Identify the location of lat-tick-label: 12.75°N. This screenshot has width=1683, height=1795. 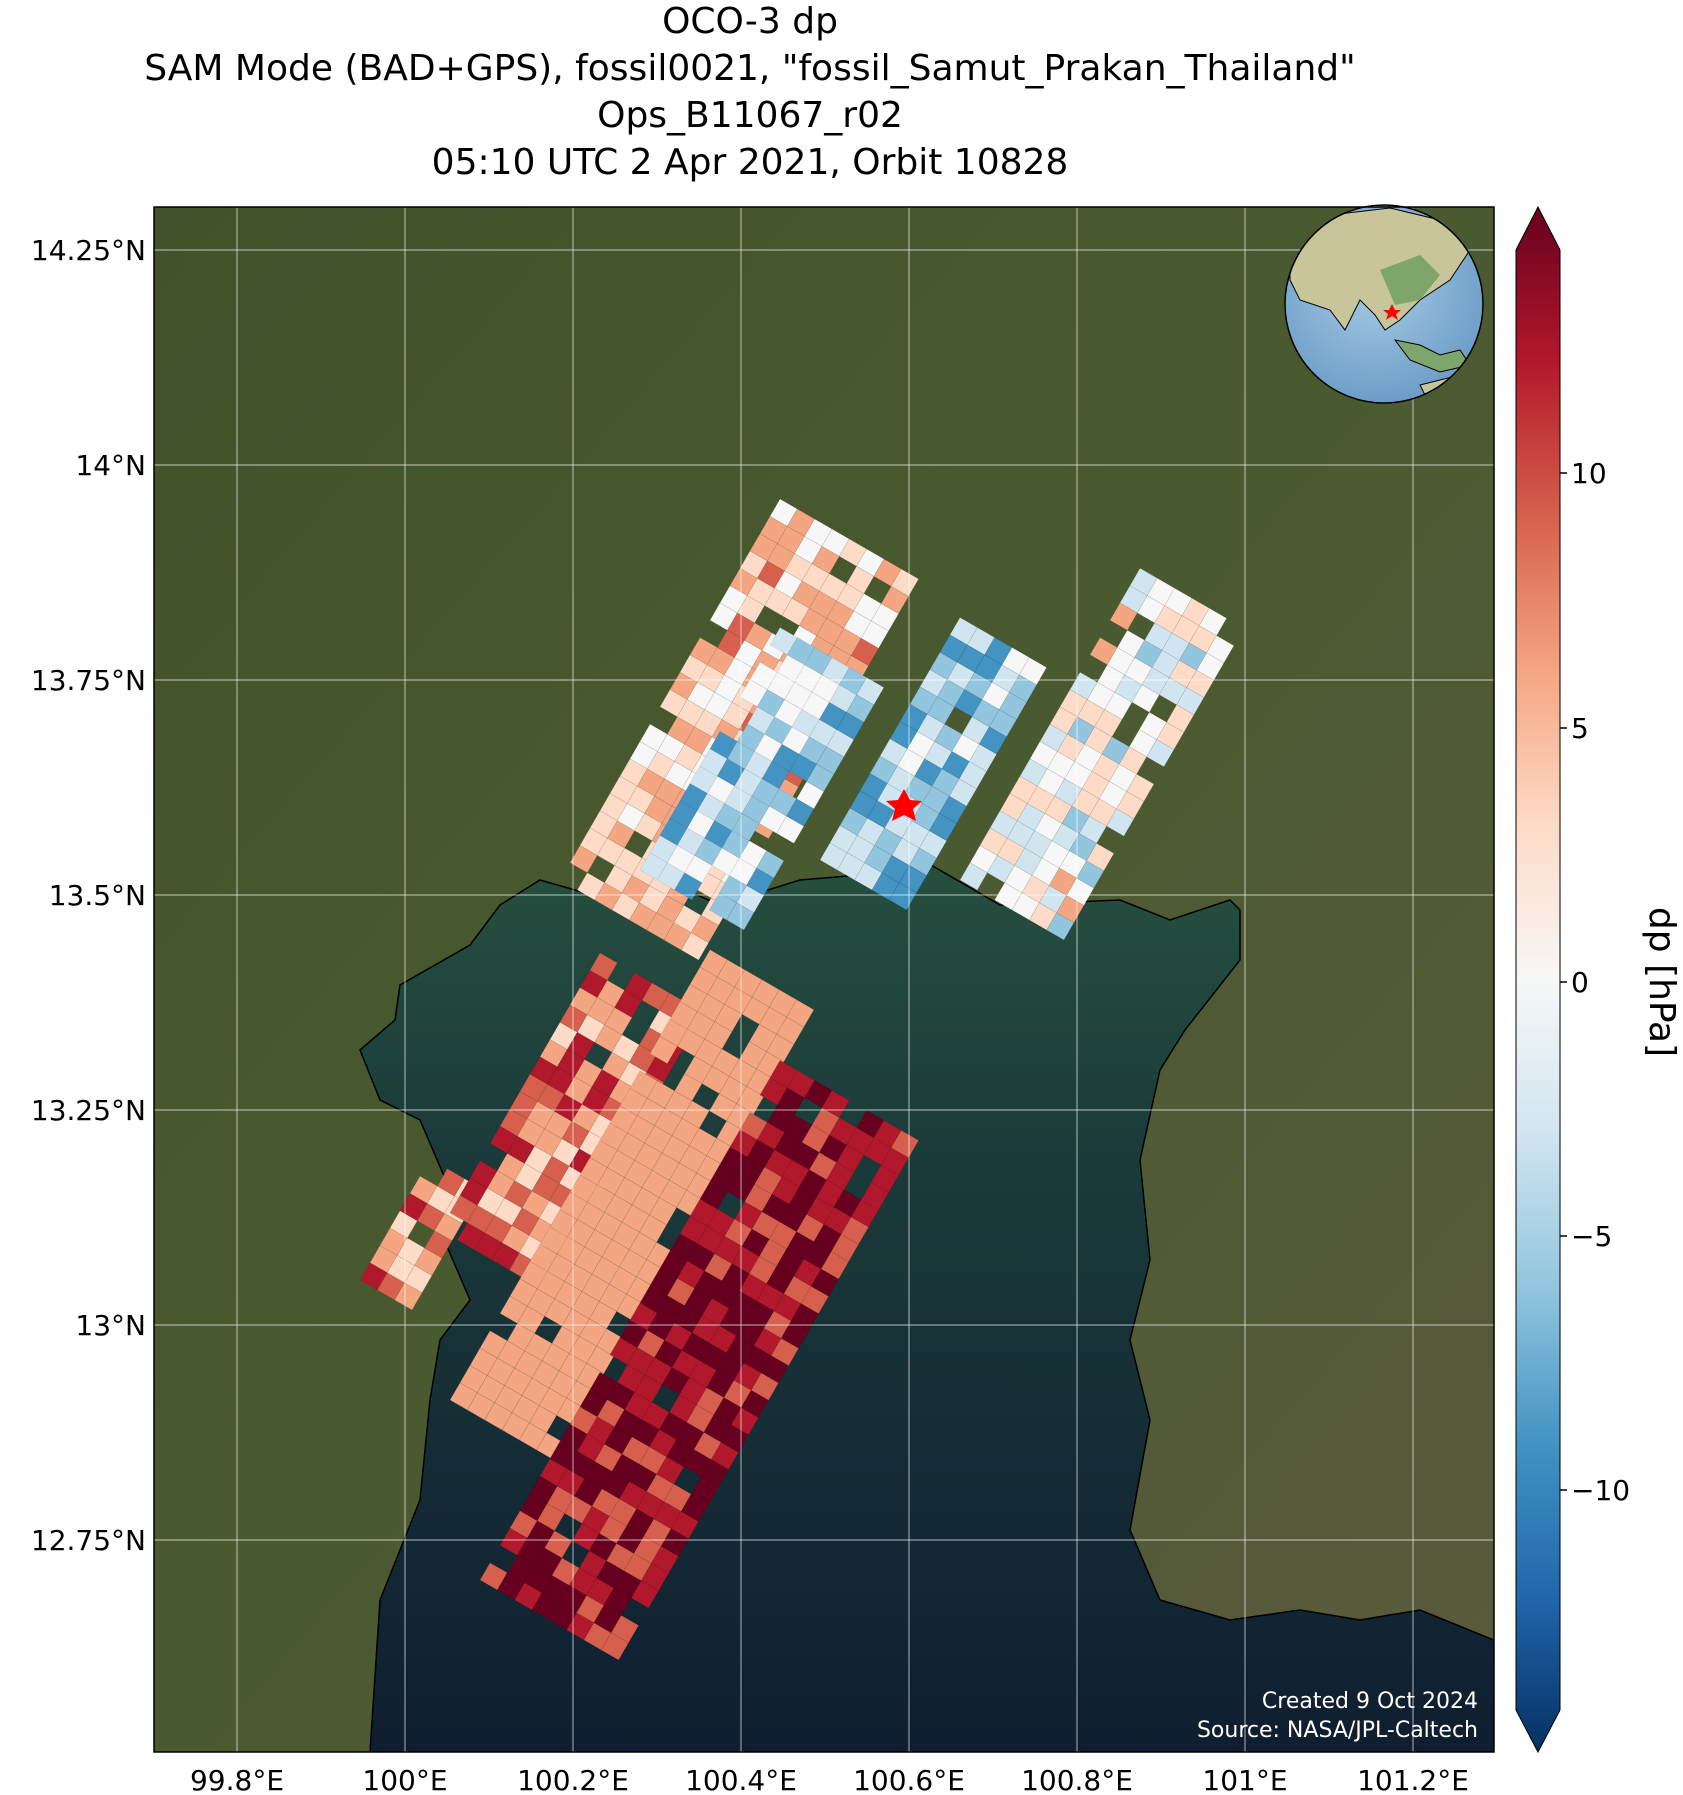
(88, 1540).